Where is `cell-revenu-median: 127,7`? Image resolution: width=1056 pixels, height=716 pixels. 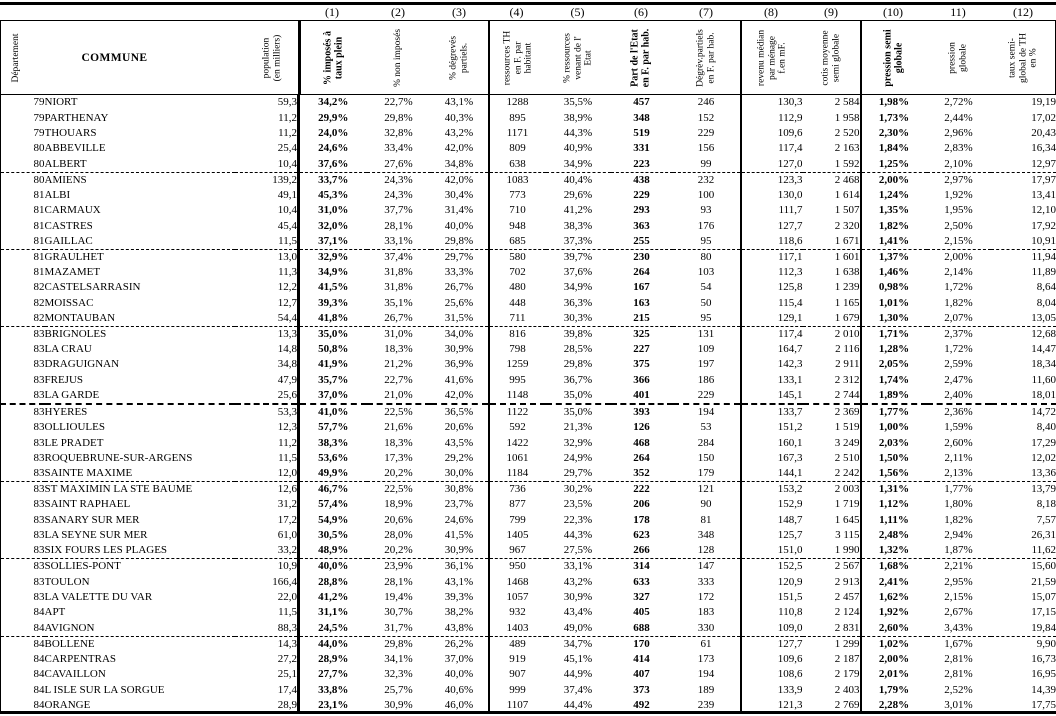
cell-revenu-median: 127,7 is located at coordinates (771, 226).